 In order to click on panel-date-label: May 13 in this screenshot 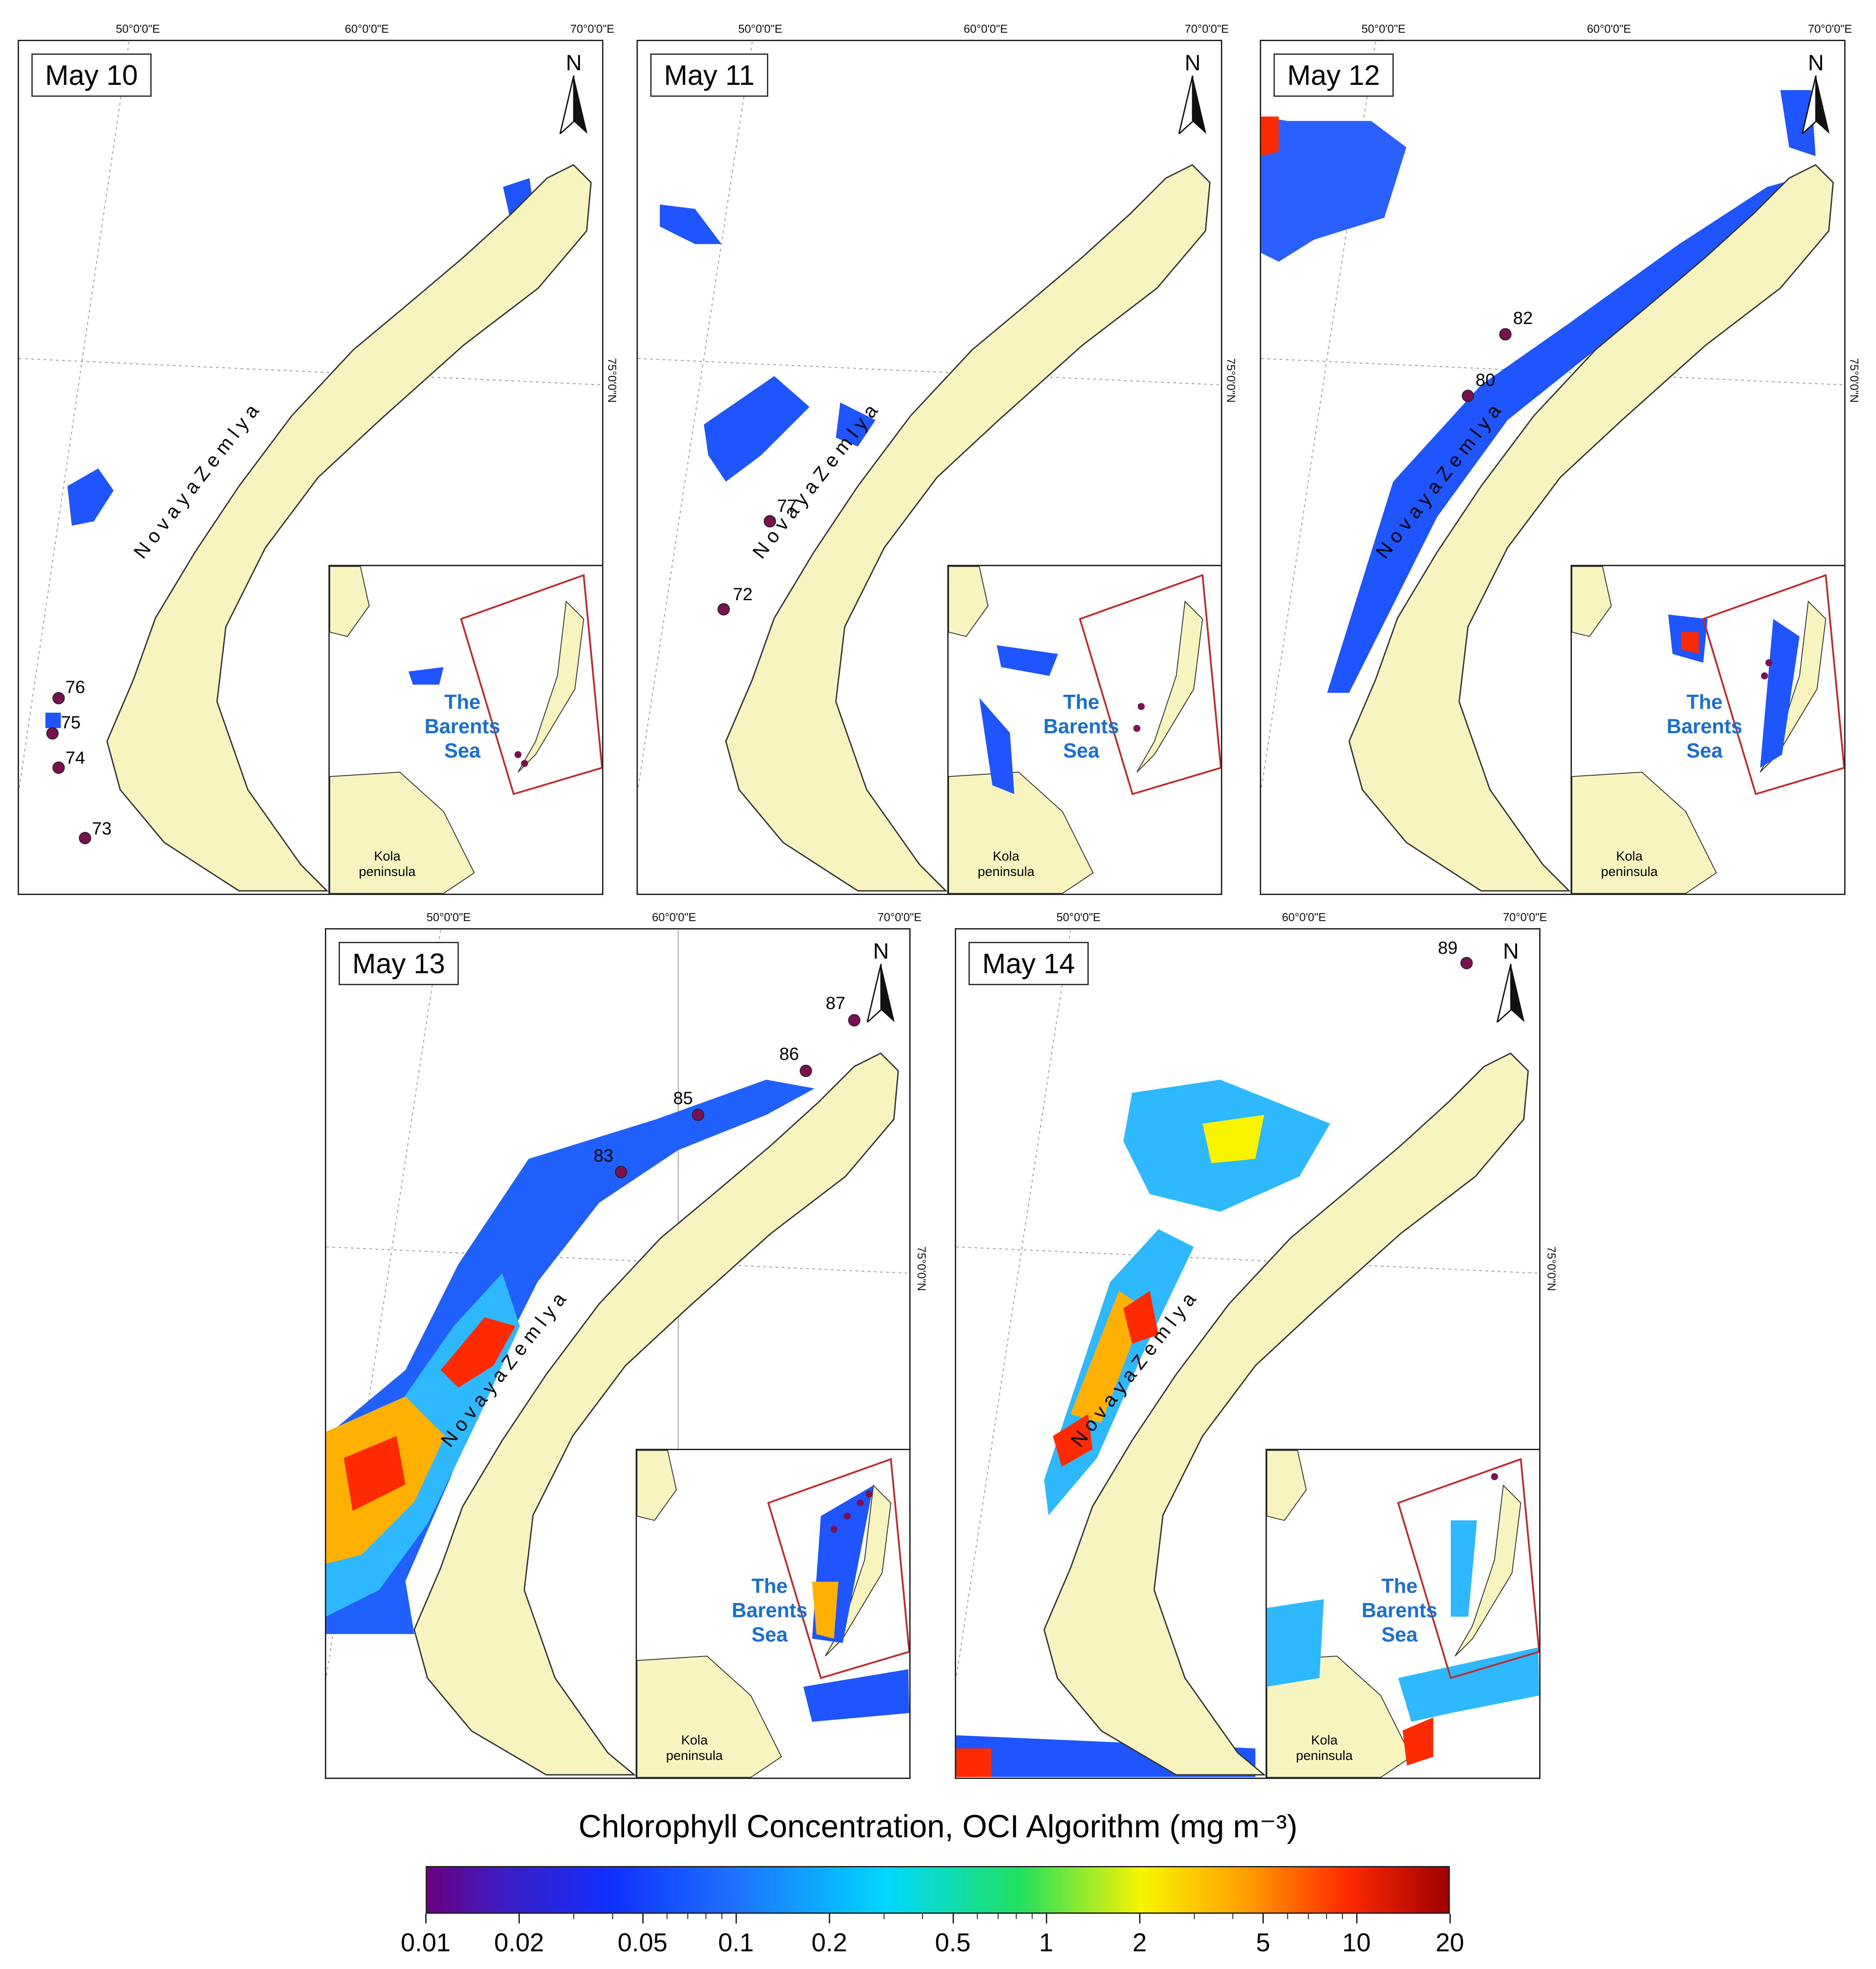, I will do `click(399, 963)`.